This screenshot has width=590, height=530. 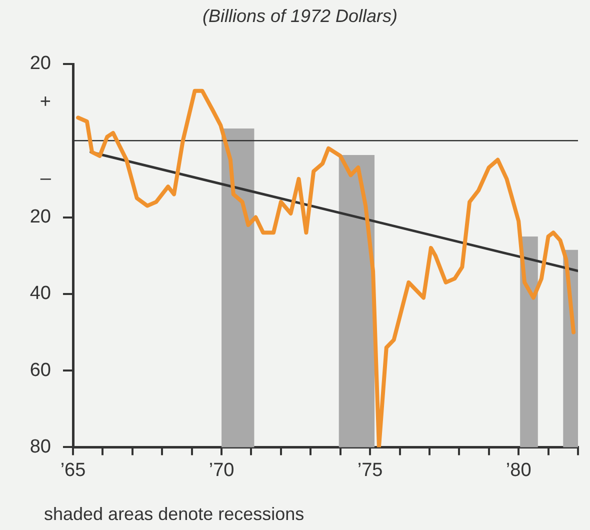 What do you see at coordinates (300, 16) in the screenshot?
I see `chart-subtitle: (Billions of 1972 Dollars)` at bounding box center [300, 16].